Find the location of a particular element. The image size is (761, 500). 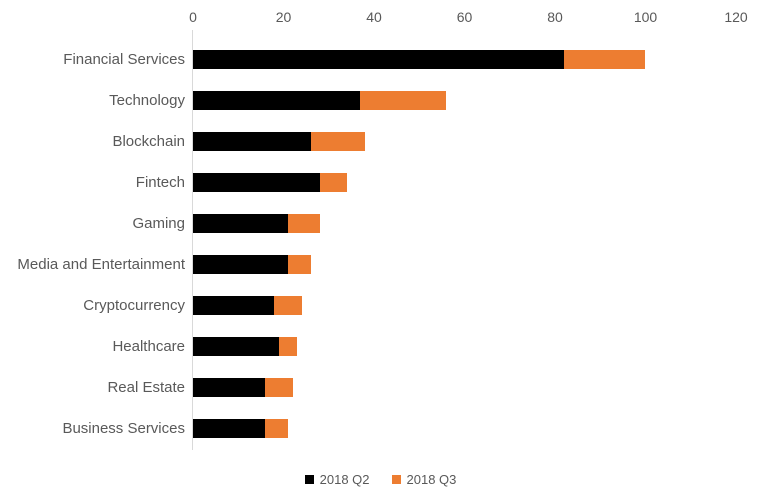

legend-item: 2018 Q2 is located at coordinates (337, 479).